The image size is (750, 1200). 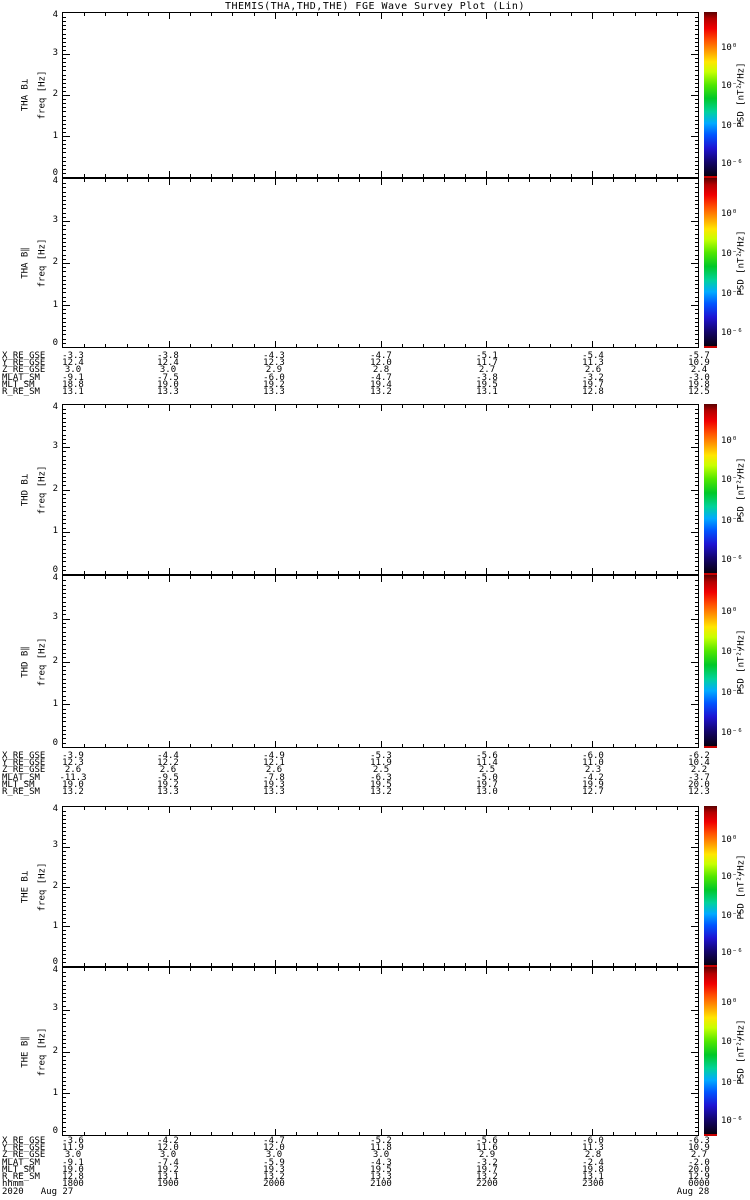 What do you see at coordinates (21, 1177) in the screenshot?
I see `eph-row-label: R_RE_SM` at bounding box center [21, 1177].